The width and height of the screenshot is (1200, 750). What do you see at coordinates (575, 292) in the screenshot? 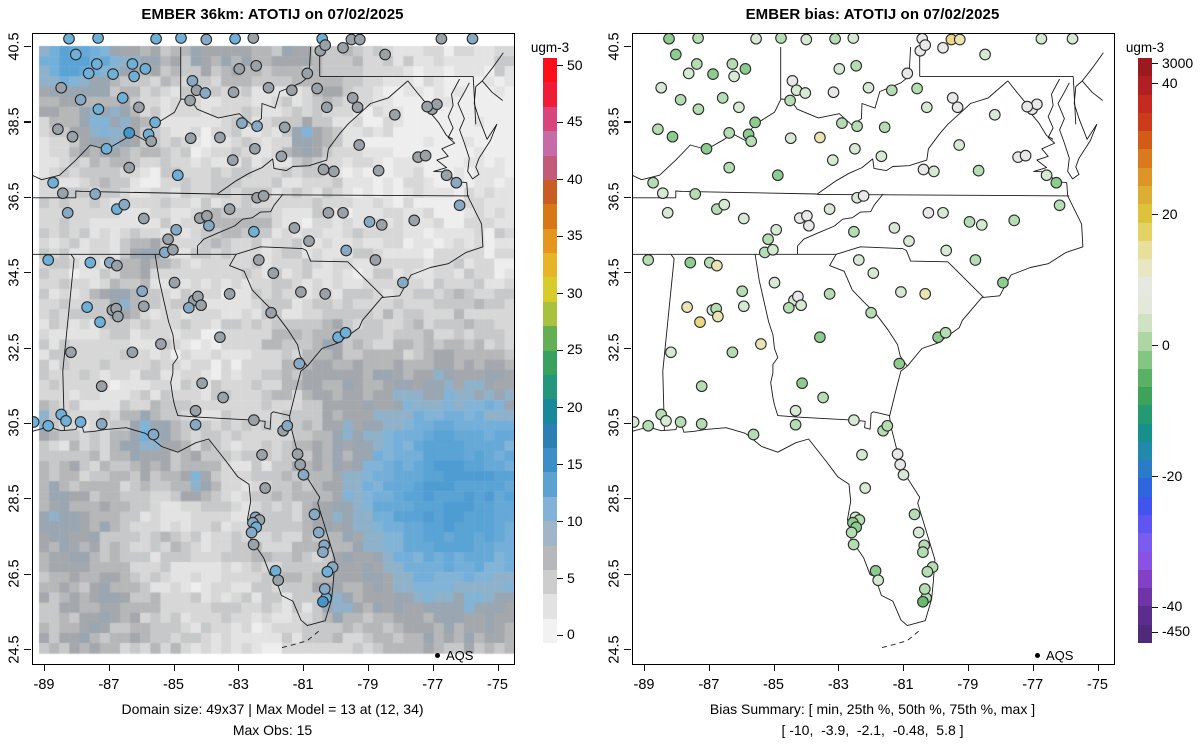
I see `colorbar-tick-label: 30` at bounding box center [575, 292].